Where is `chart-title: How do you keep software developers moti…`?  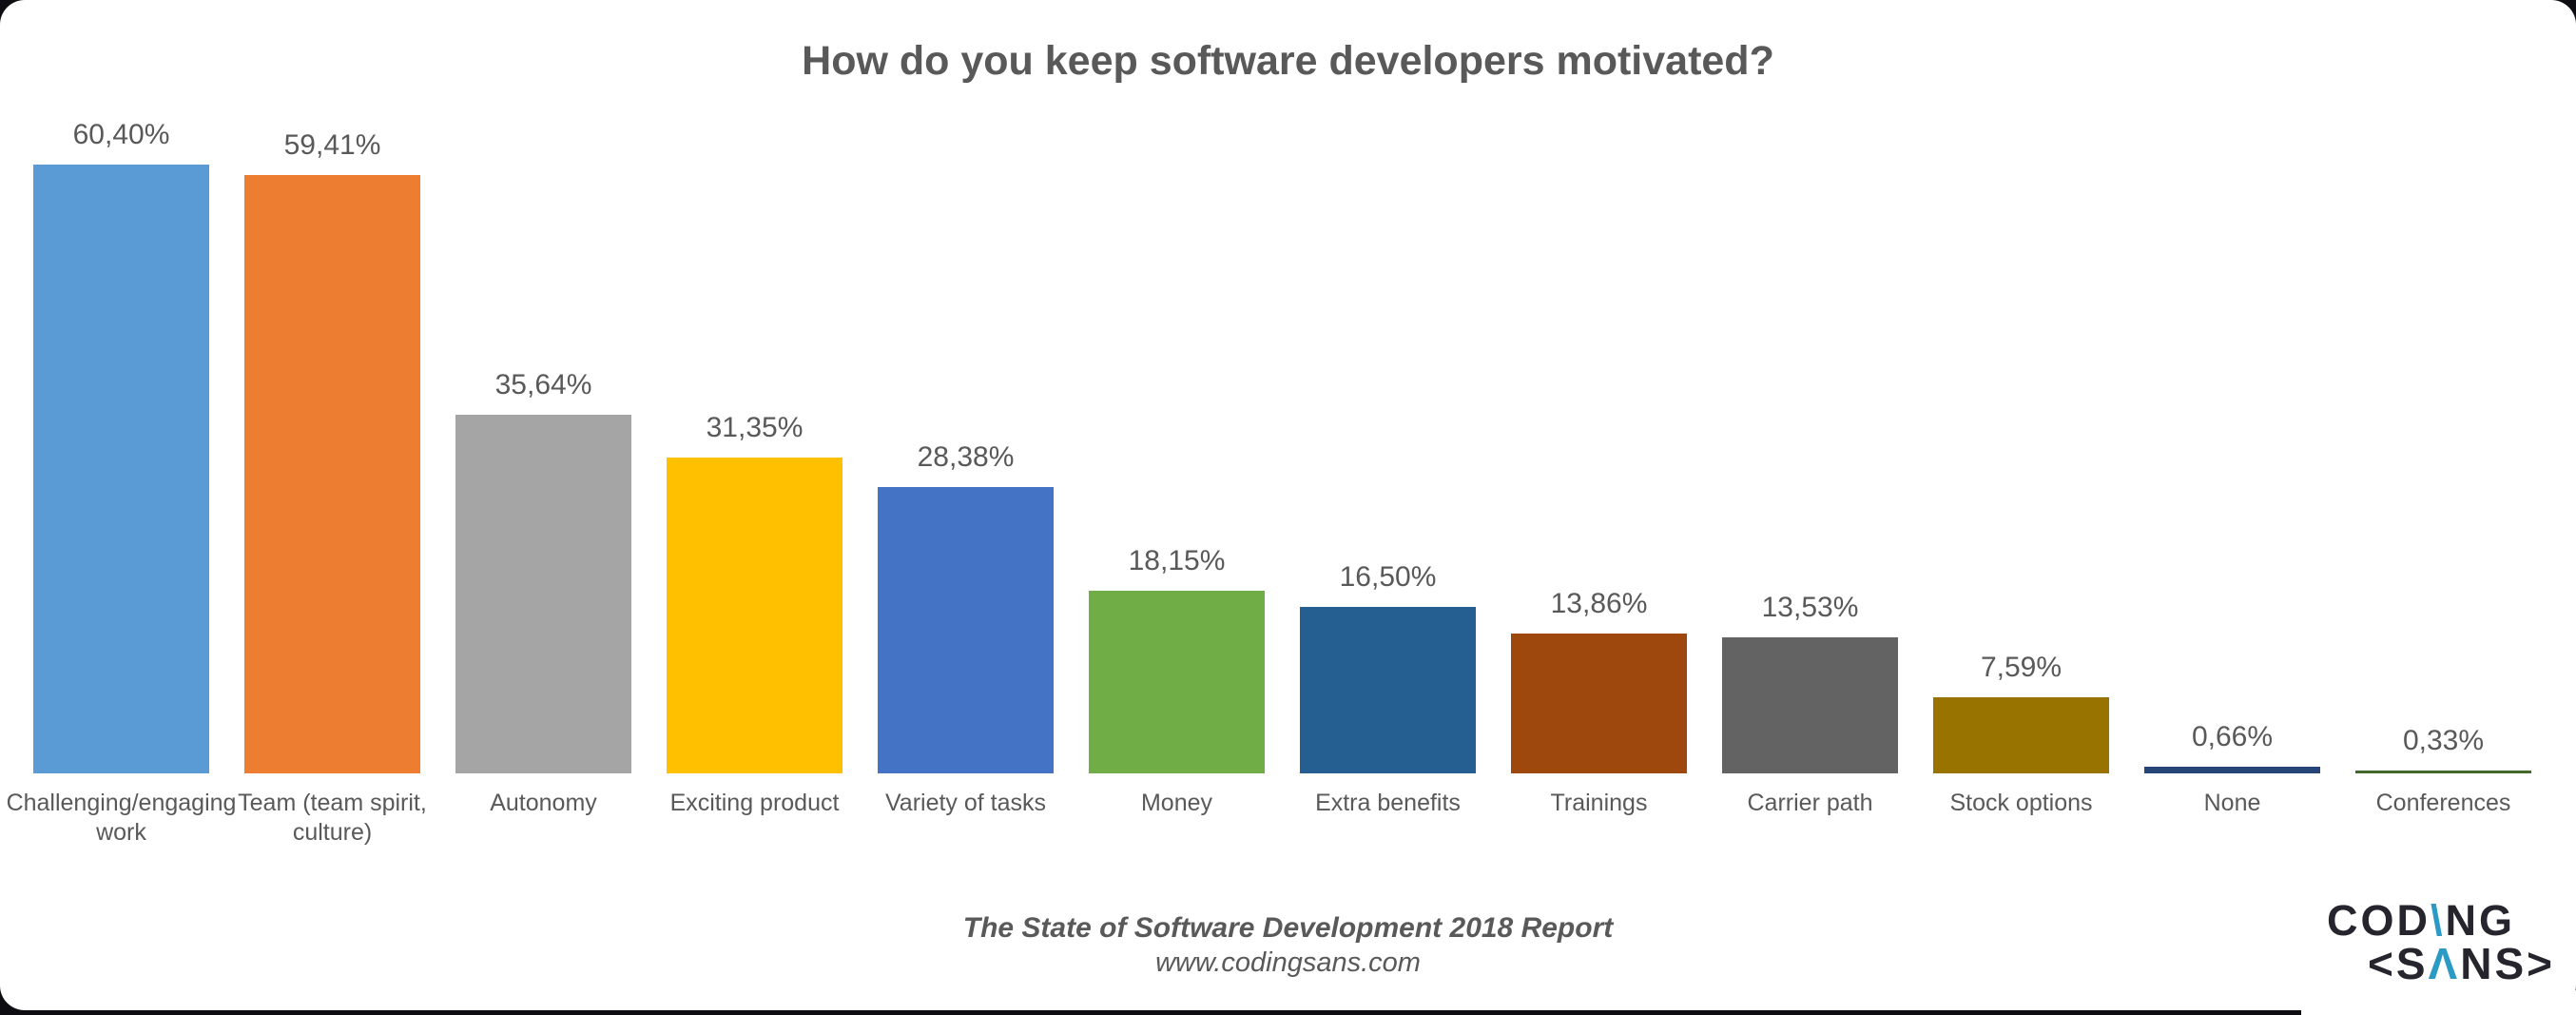
chart-title: How do you keep software developers moti… is located at coordinates (1288, 61).